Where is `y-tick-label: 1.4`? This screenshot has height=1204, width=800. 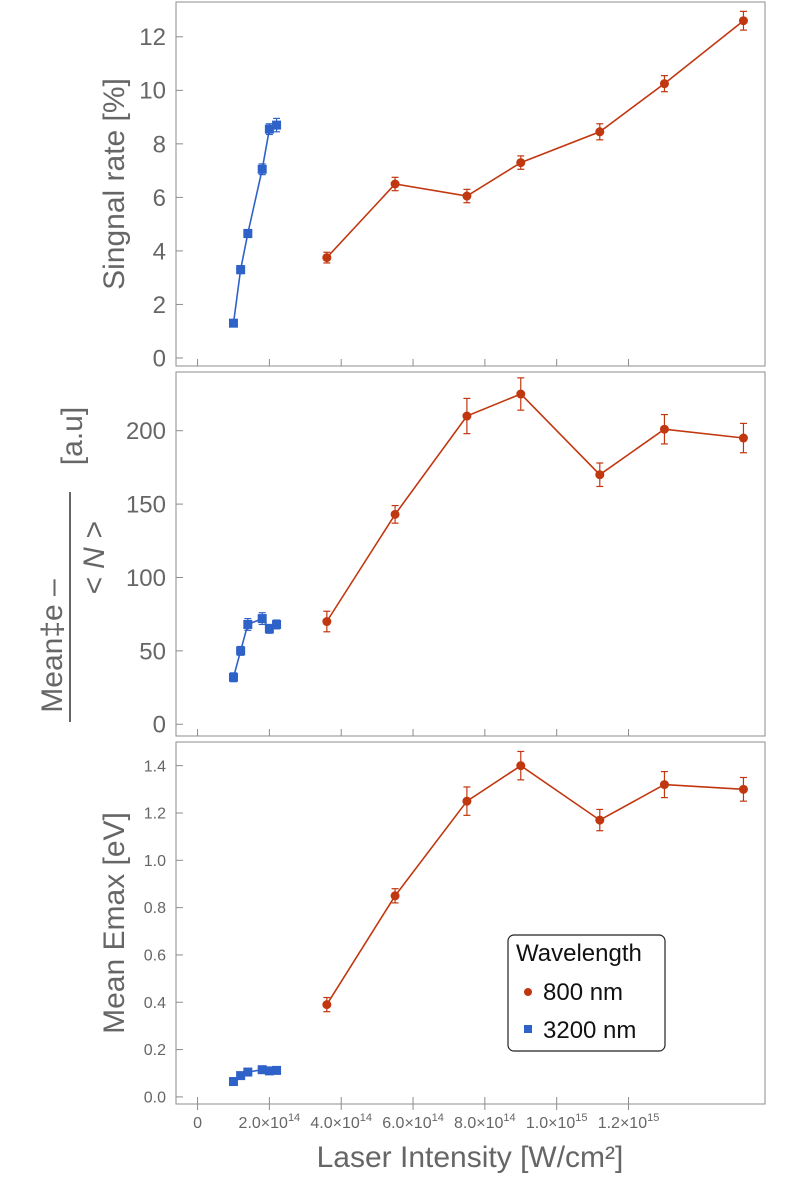 y-tick-label: 1.4 is located at coordinates (155, 766).